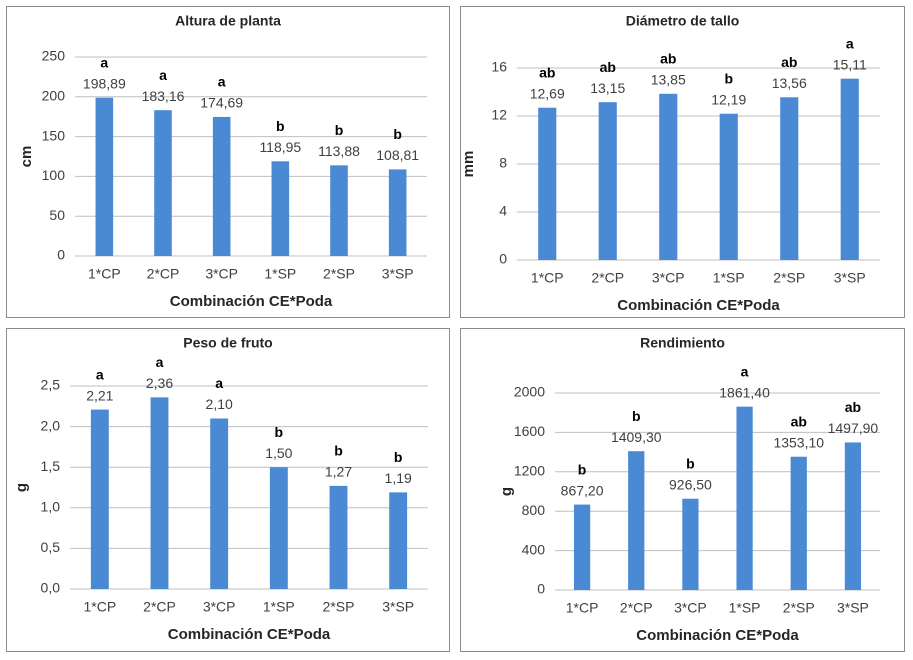 The image size is (913, 660). I want to click on data-label: 2,36, so click(159, 383).